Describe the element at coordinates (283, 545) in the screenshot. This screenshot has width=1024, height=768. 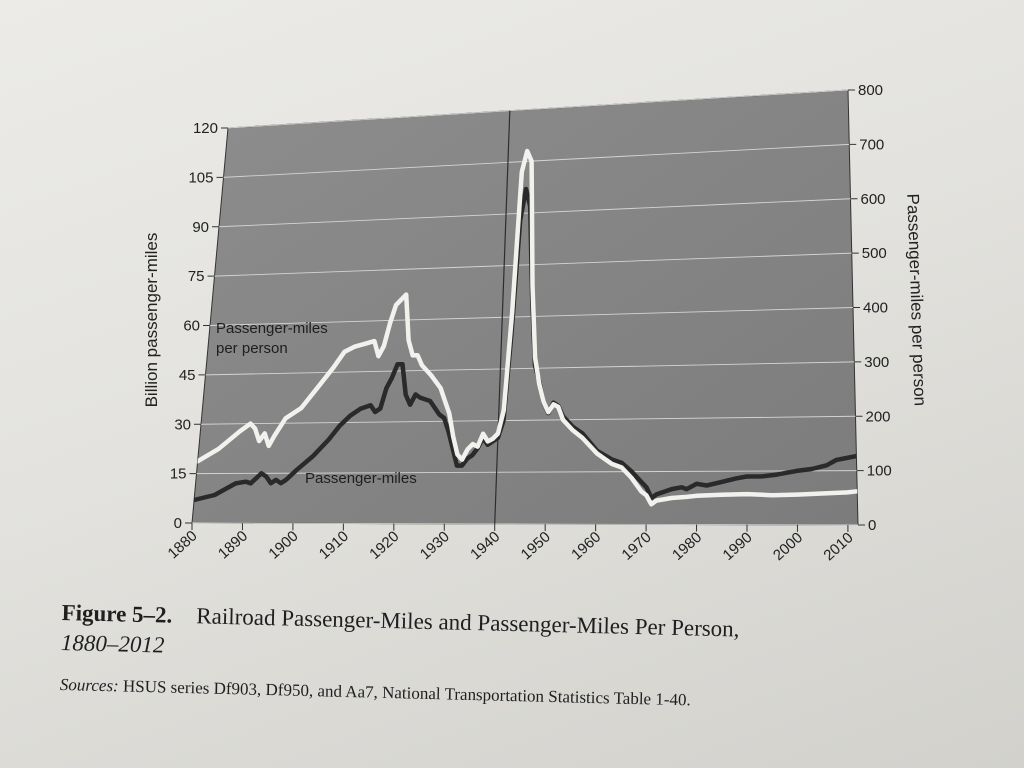
I see `x-tick-label-1900: 1900` at that location.